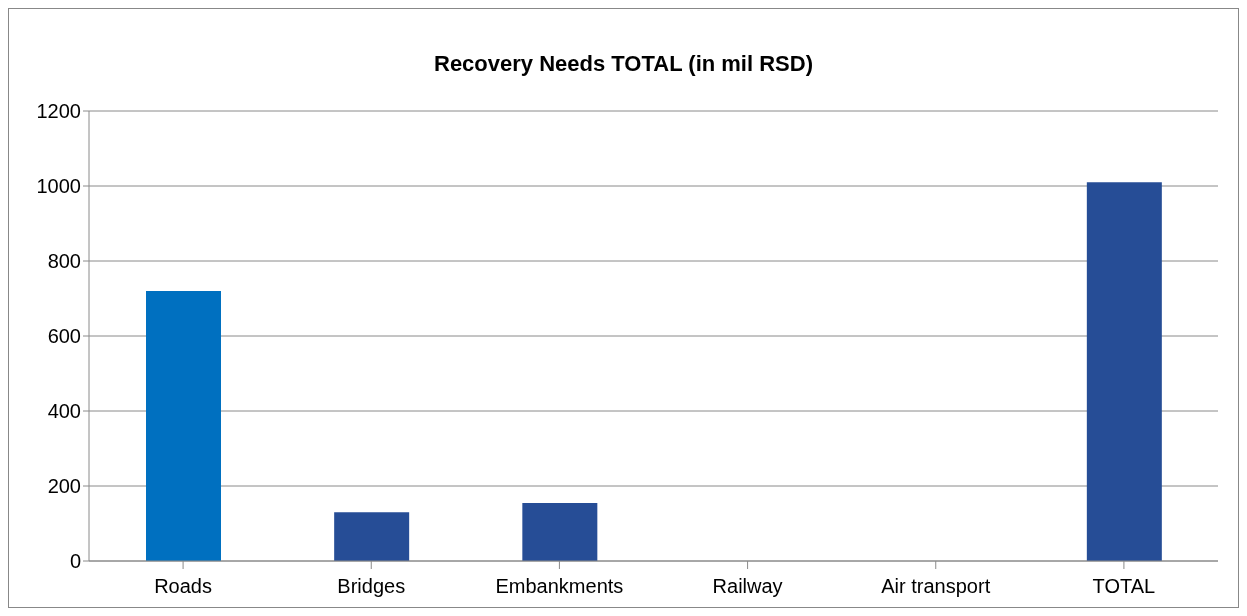 The image size is (1247, 616). Describe the element at coordinates (183, 586) in the screenshot. I see `x-tick-label: Roads` at that location.